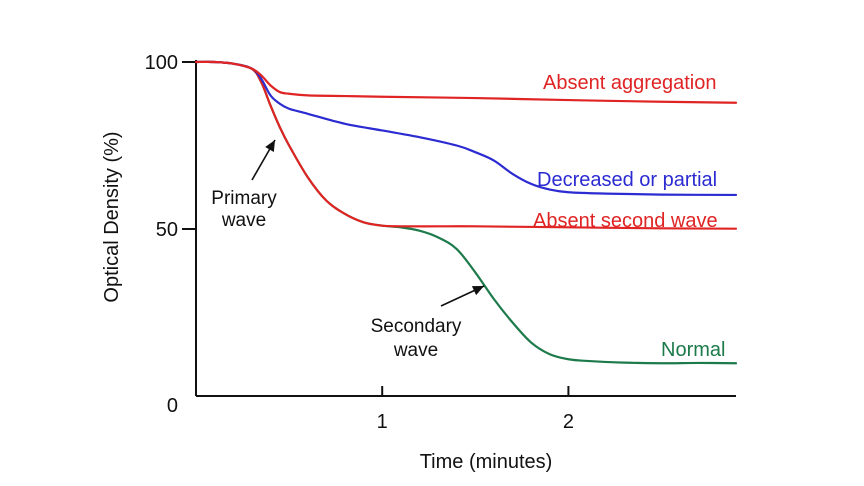  What do you see at coordinates (172, 406) in the screenshot?
I see `y-tick-label-0: 0` at bounding box center [172, 406].